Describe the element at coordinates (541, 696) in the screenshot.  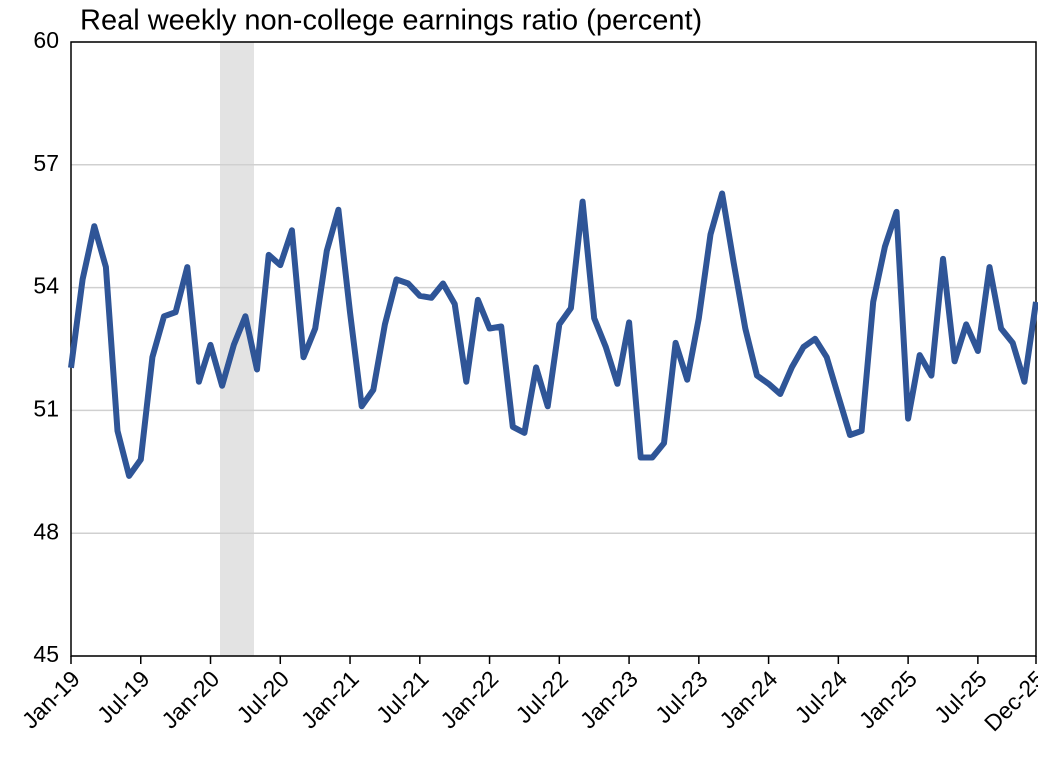
I see `x-tick-label: Jul-22` at that location.